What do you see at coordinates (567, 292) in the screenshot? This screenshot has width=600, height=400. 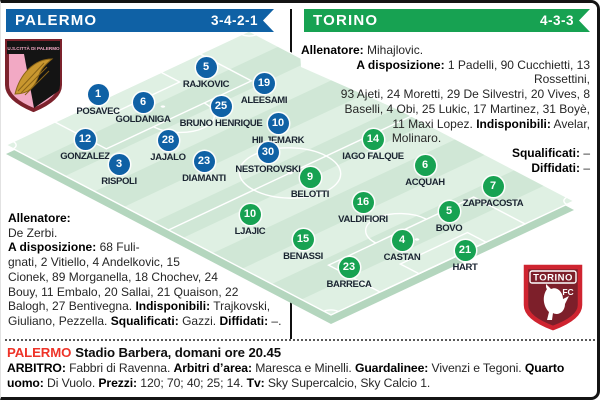 I see `crest-fc-text: FC` at bounding box center [567, 292].